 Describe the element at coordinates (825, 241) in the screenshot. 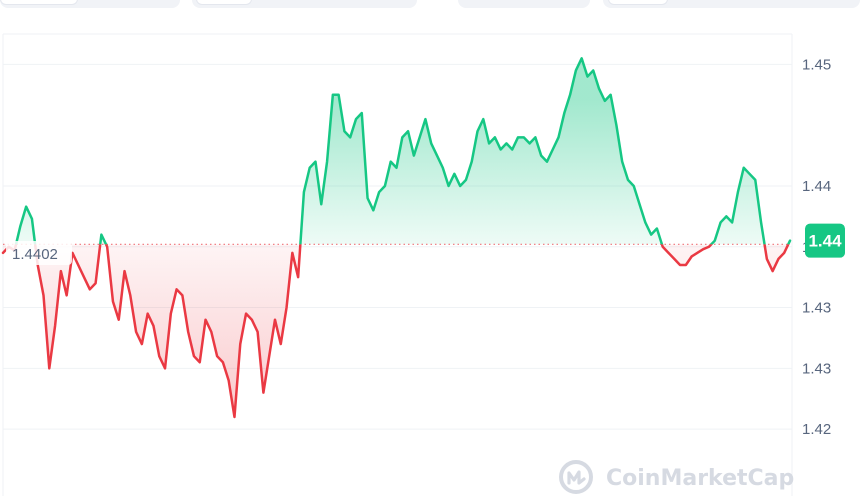

I see `current-price-text: 1.44` at that location.